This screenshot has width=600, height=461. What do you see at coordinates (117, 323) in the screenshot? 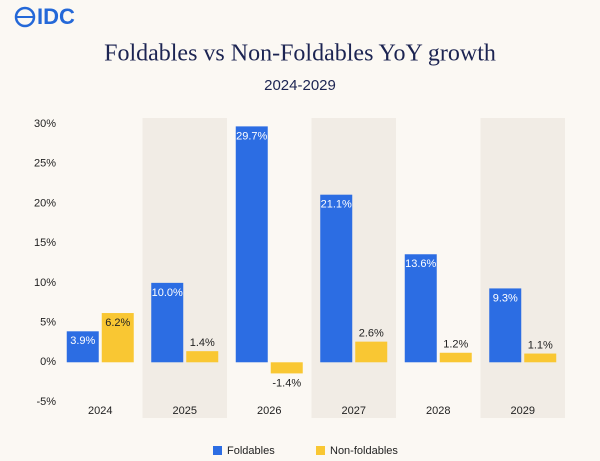
I see `data-label: 6.2%` at bounding box center [117, 323].